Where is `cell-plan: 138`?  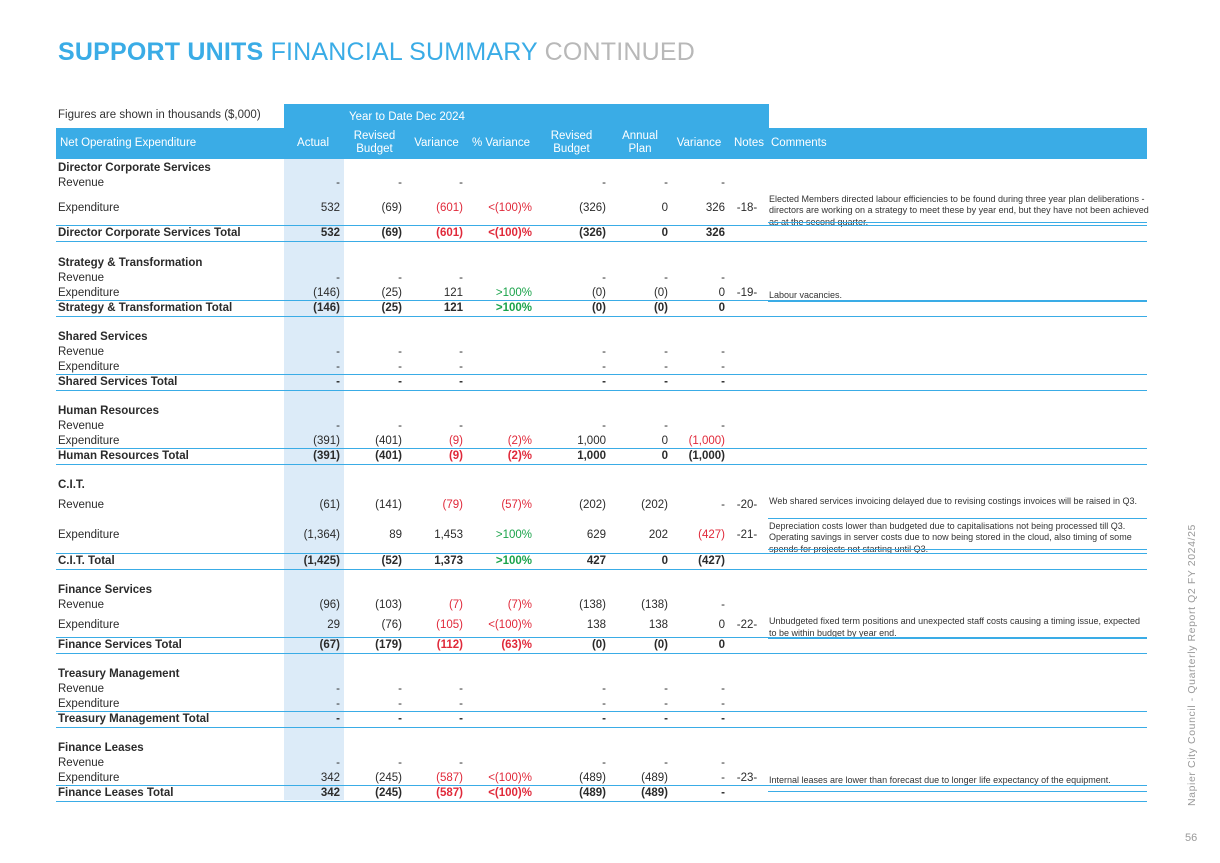 cell-plan: 138 is located at coordinates (658, 625).